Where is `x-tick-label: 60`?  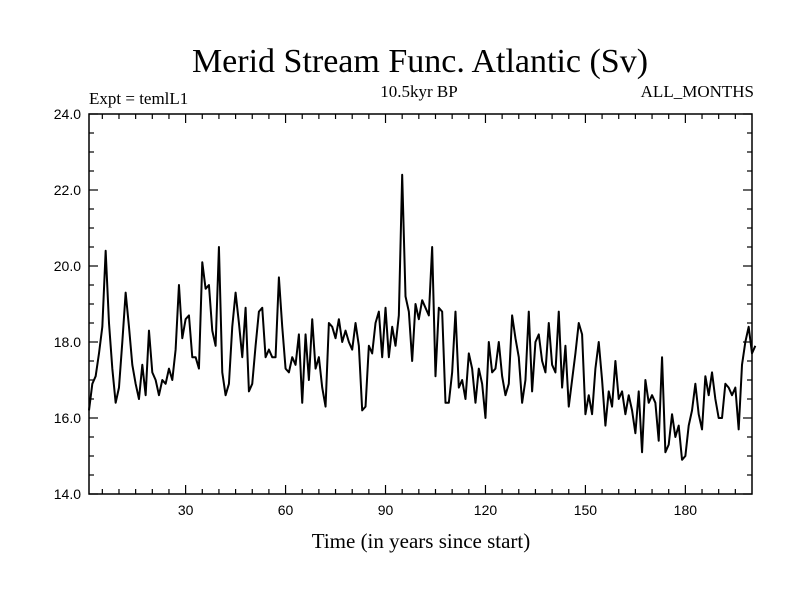
x-tick-label: 60 is located at coordinates (286, 510).